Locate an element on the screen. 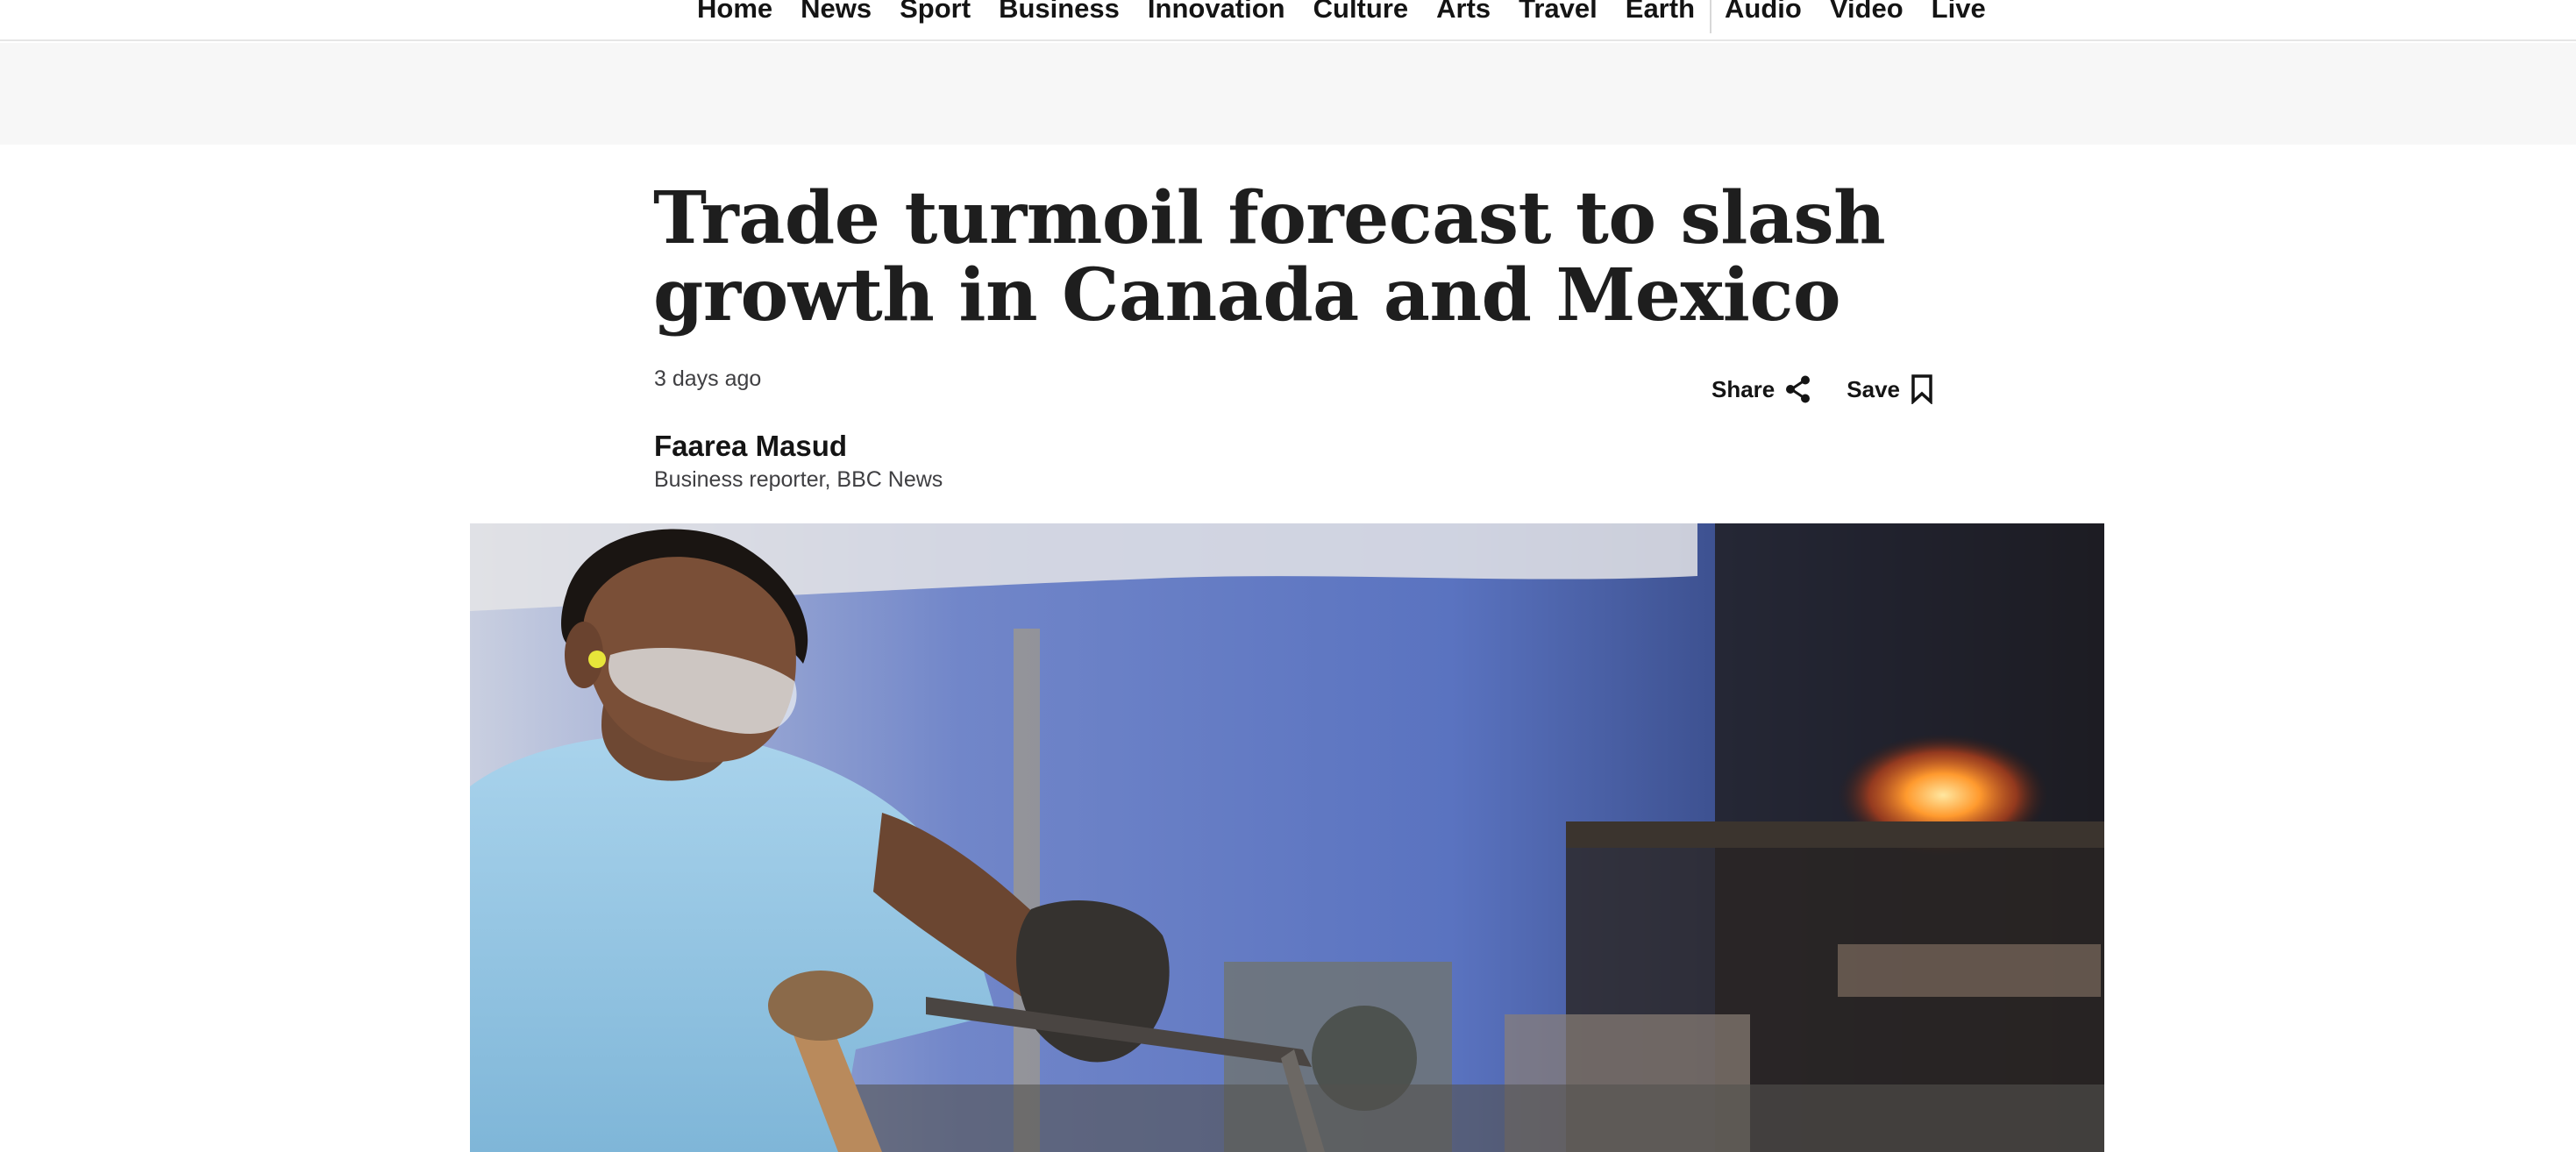  author-name: Faarea Masud is located at coordinates (751, 446).